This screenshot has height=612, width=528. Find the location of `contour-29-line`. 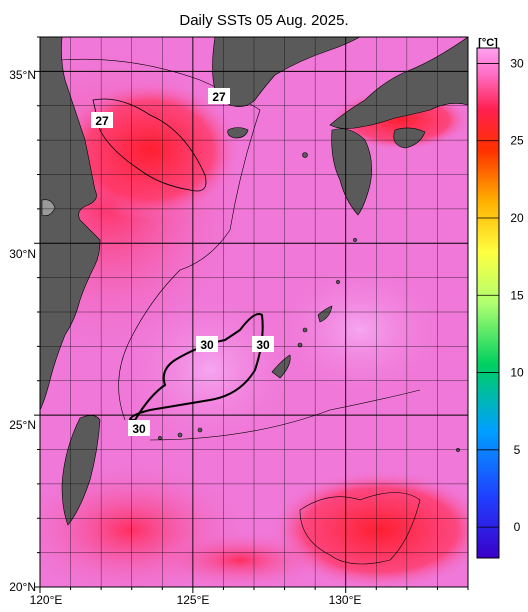

contour-29-line is located at coordinates (285, 415).